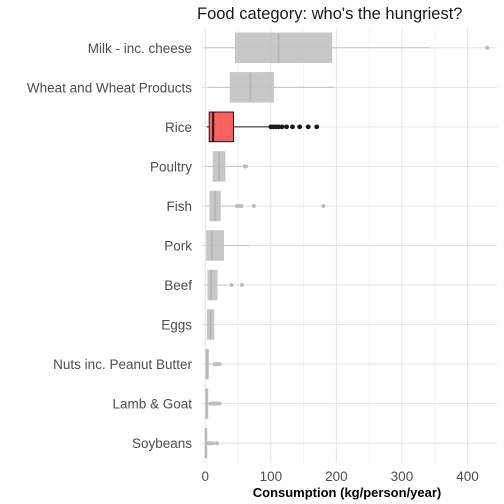 The height and width of the screenshot is (504, 504). Describe the element at coordinates (178, 127) in the screenshot. I see `category-label: Rice` at that location.